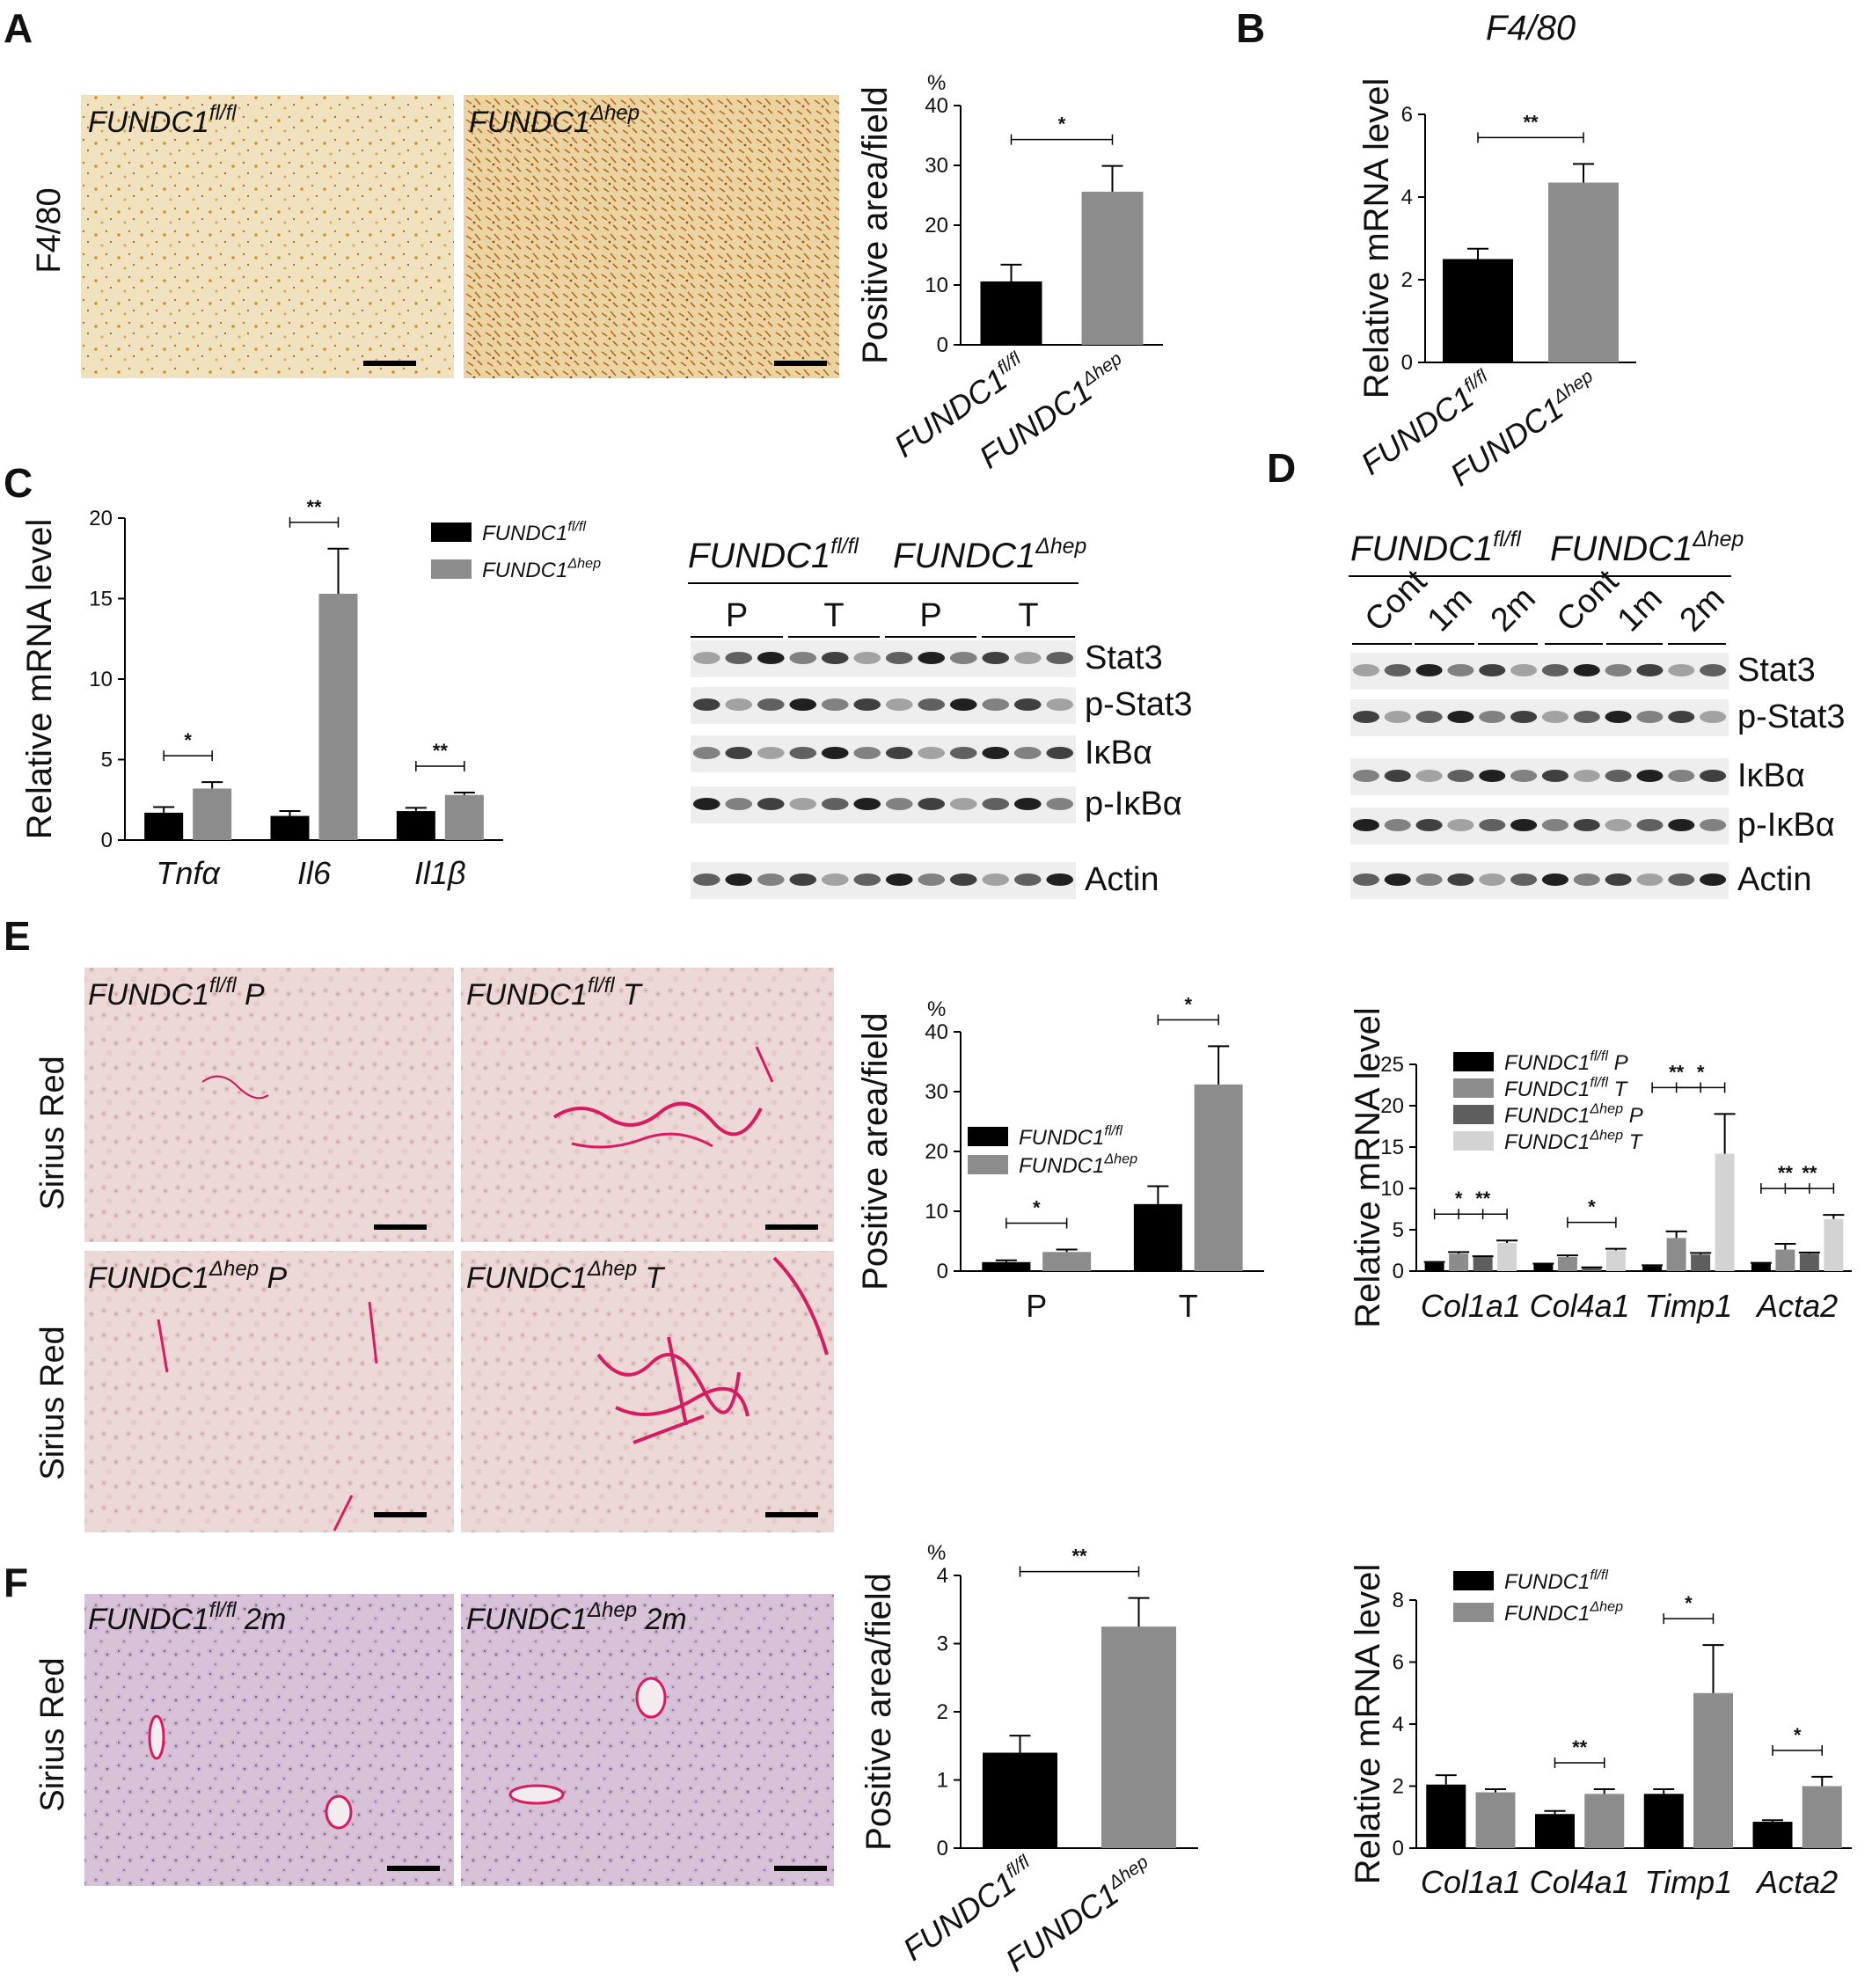 This screenshot has width=1872, height=1988. I want to click on blot-row-label: IκBα, so click(1118, 753).